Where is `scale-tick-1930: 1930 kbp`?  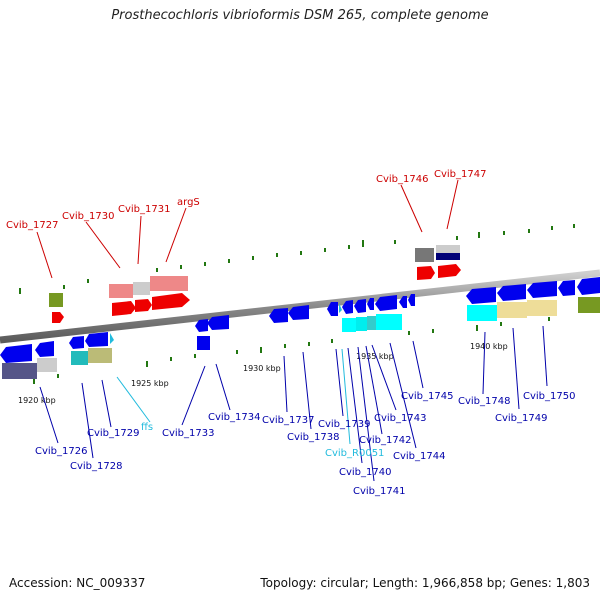 scale-tick-1930: 1930 kbp is located at coordinates (262, 368).